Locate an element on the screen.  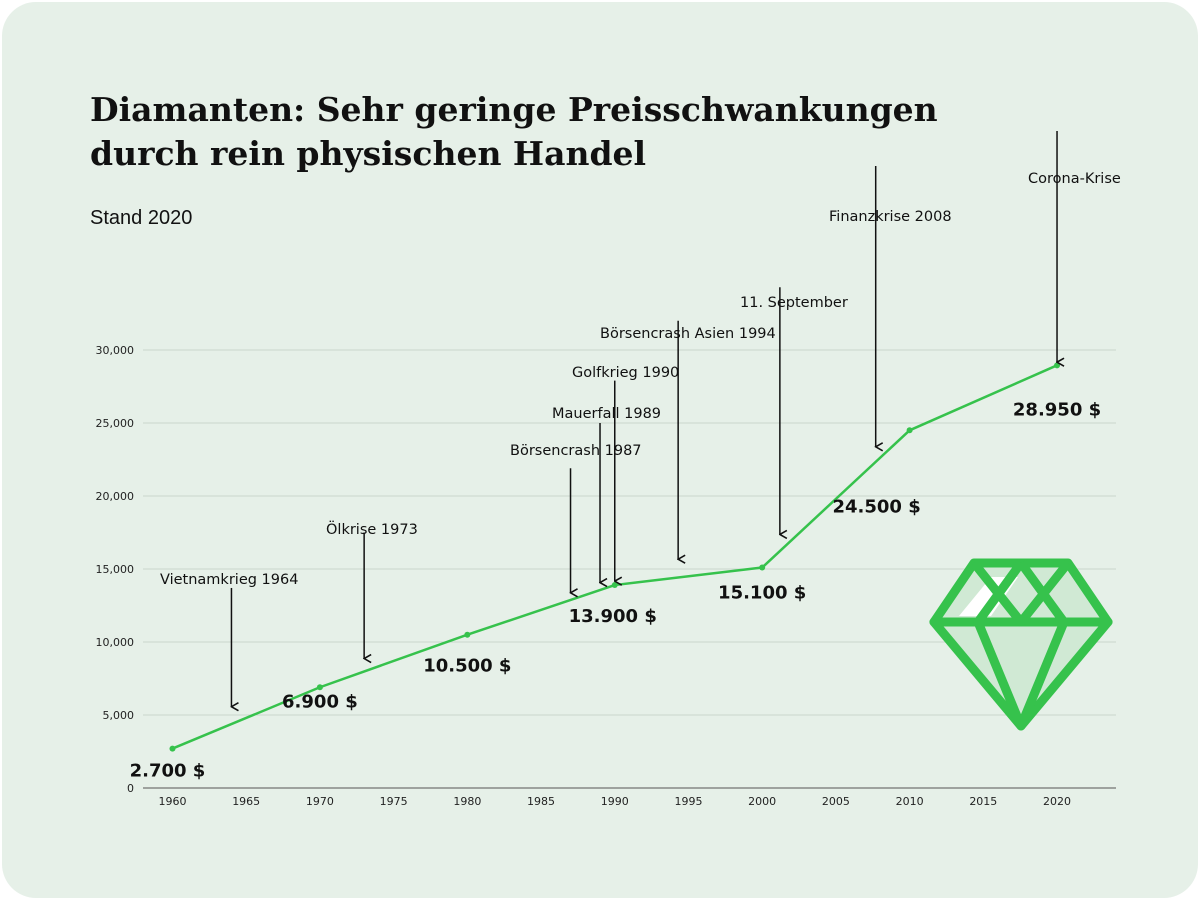
chart-subtitle: Stand 2020 is located at coordinates (141, 218).